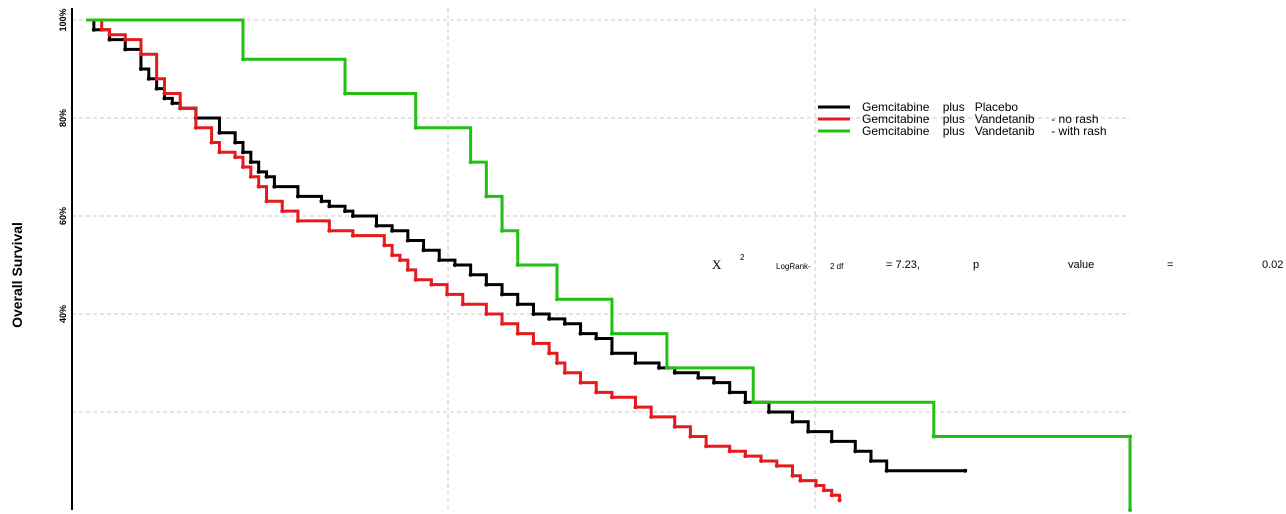 The image size is (1286, 514). What do you see at coordinates (742, 257) in the screenshot?
I see `chi-power: 2` at bounding box center [742, 257].